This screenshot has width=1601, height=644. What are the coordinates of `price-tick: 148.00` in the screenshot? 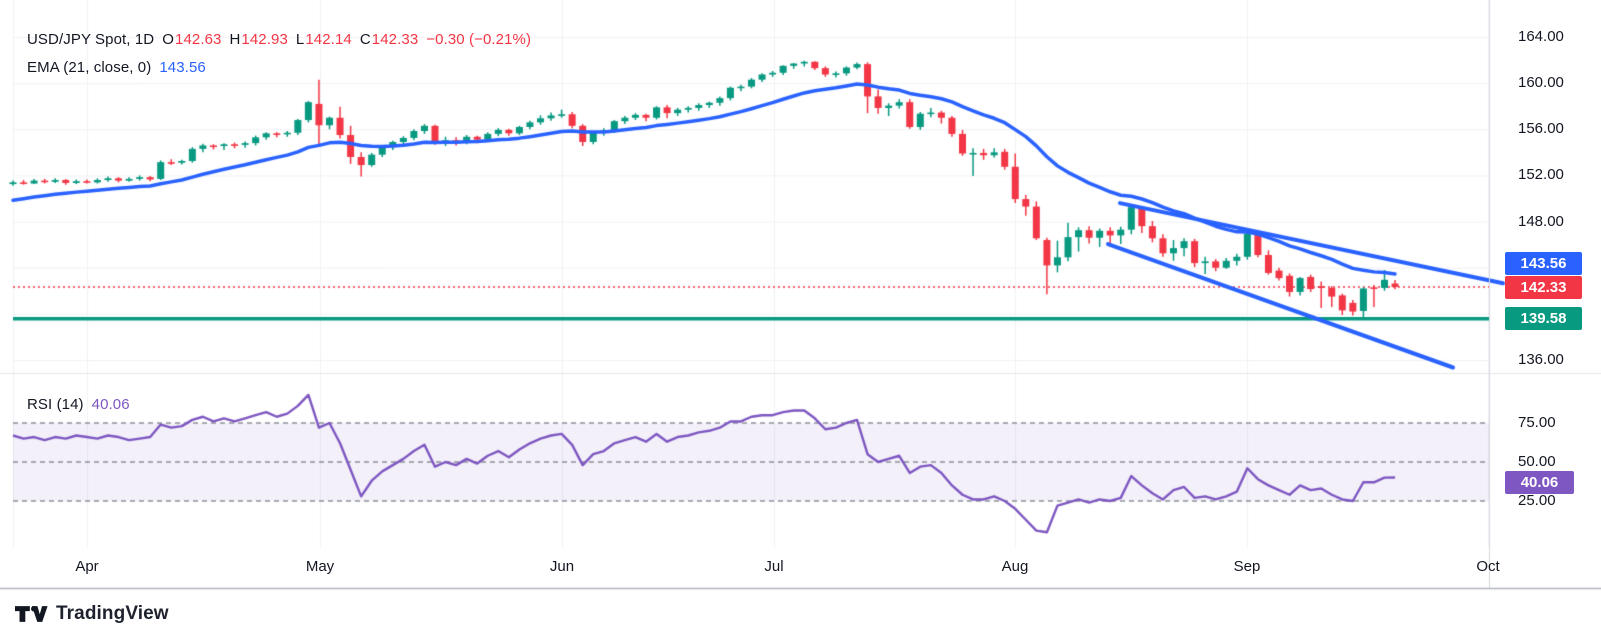 It's located at (1541, 221).